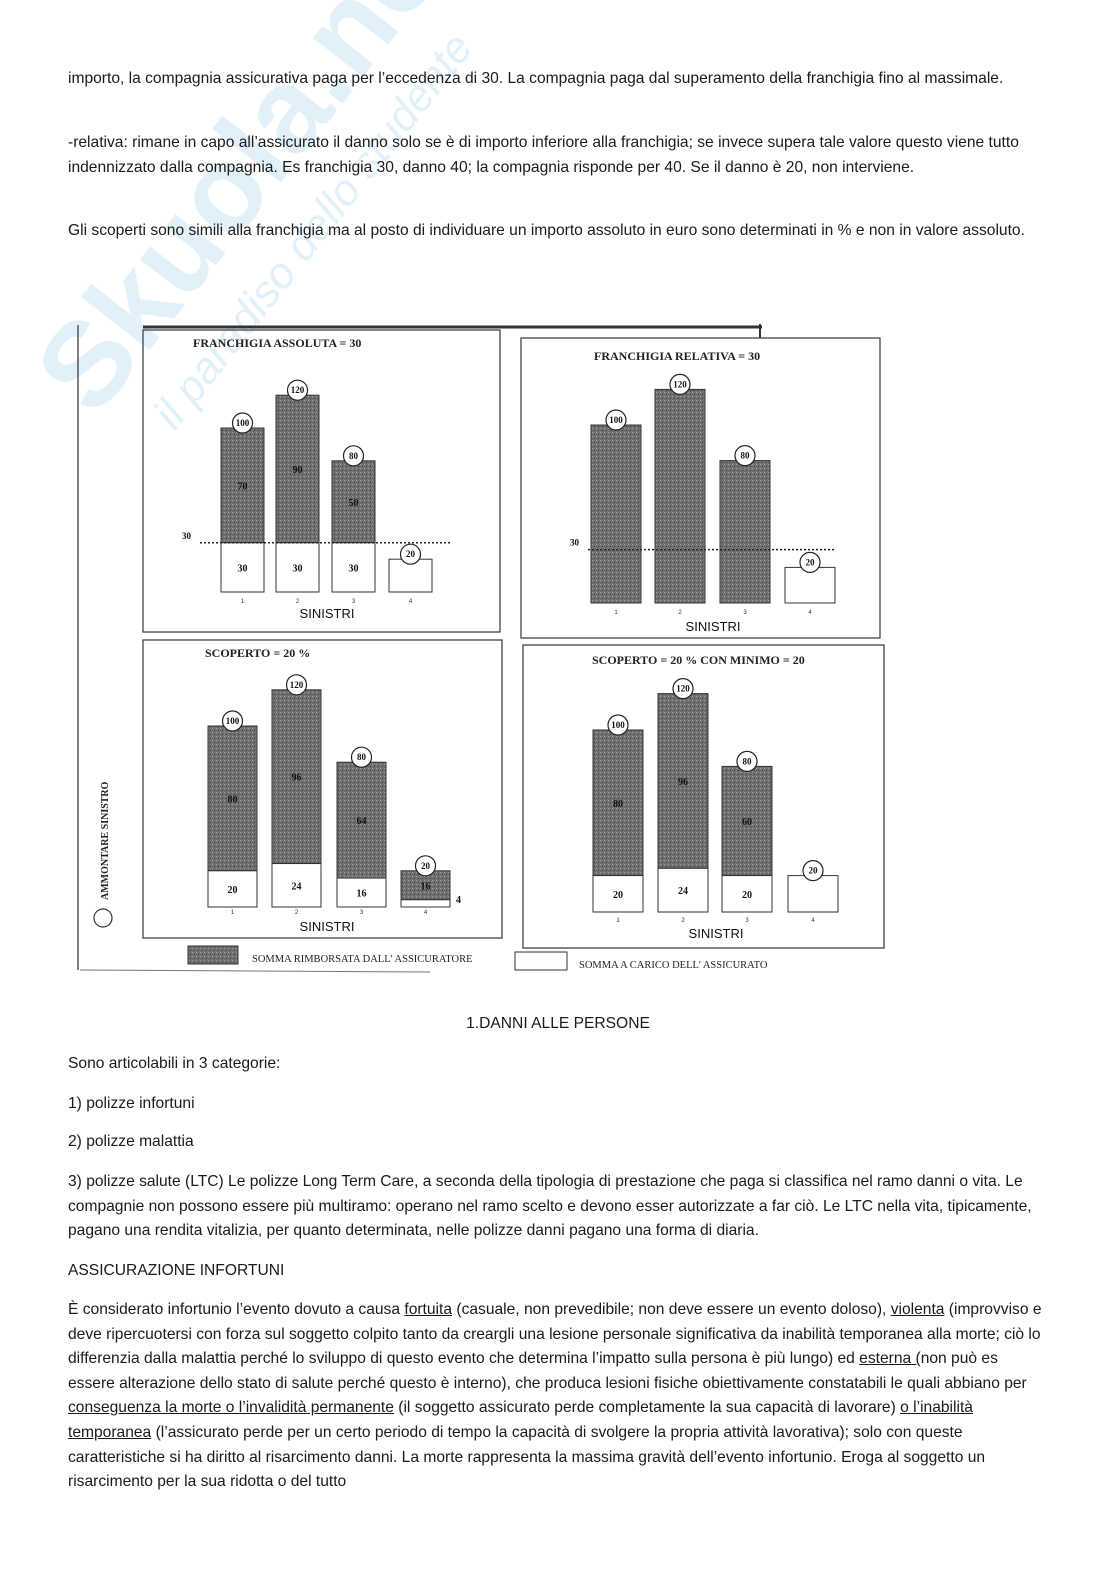 The height and width of the screenshot is (1579, 1116). I want to click on underlined-term: o l’inabilità temporanea, so click(520, 1420).